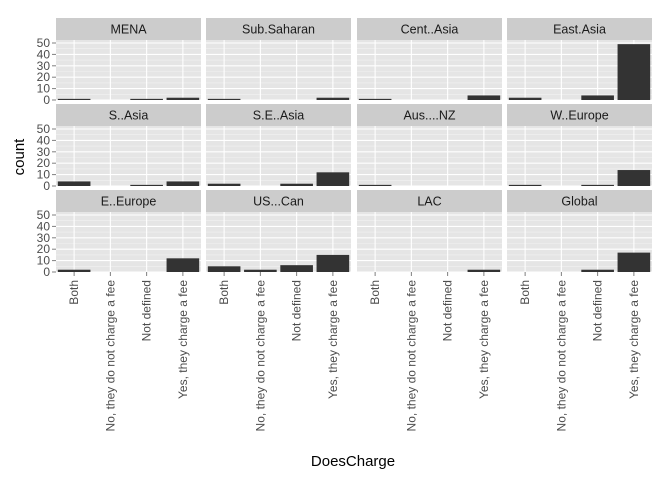  I want to click on facet-panel: W..Europe, so click(579, 145).